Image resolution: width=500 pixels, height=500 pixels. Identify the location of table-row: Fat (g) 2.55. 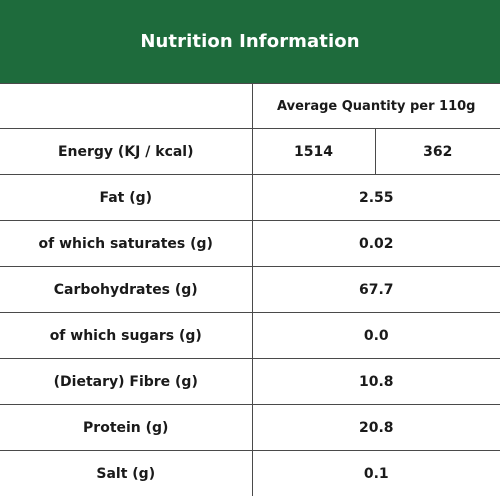
(250, 197).